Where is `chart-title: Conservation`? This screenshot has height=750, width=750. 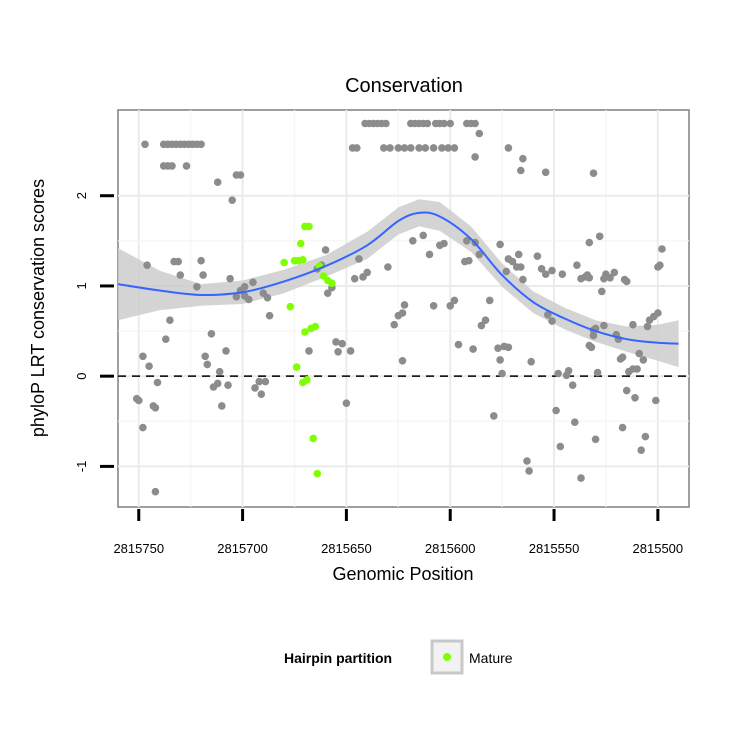 chart-title: Conservation is located at coordinates (404, 86).